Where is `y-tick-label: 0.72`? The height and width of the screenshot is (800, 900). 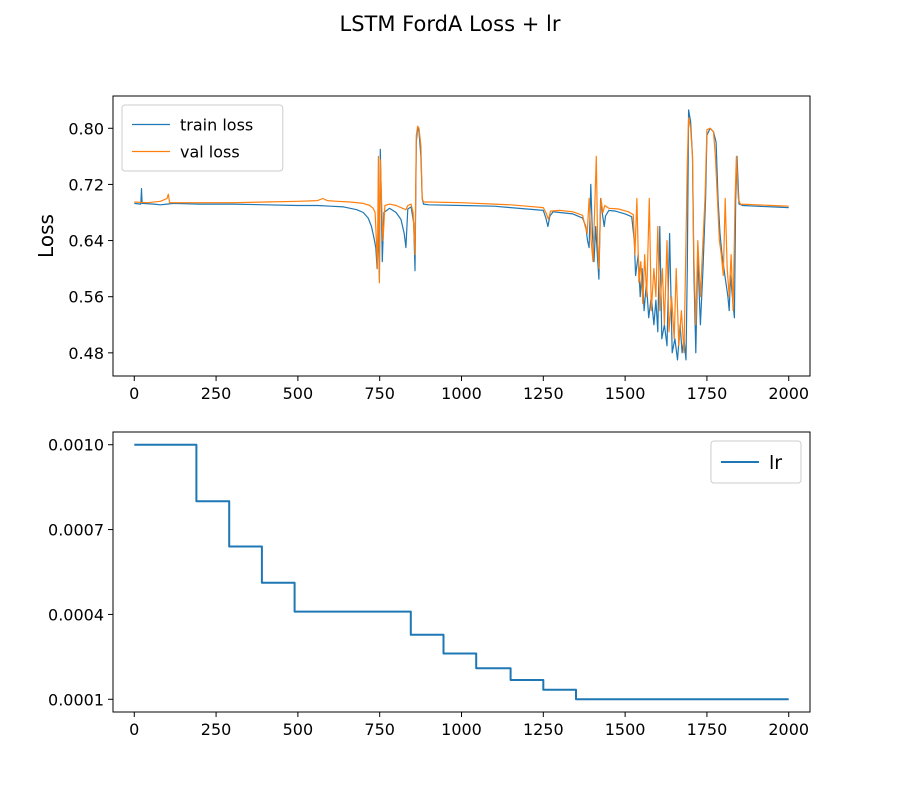 y-tick-label: 0.72 is located at coordinates (86, 184).